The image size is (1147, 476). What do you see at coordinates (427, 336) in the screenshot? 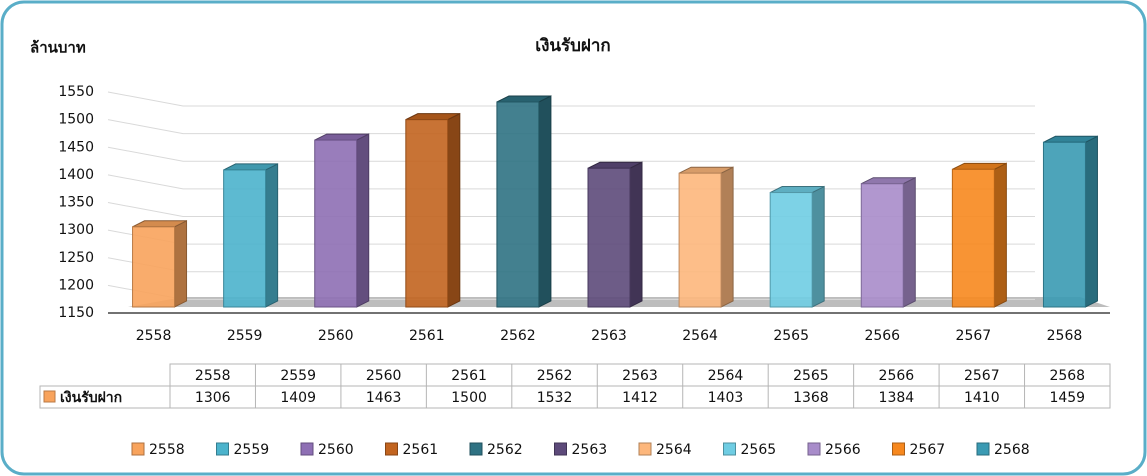
I see `x-tick-label: 2561` at bounding box center [427, 336].